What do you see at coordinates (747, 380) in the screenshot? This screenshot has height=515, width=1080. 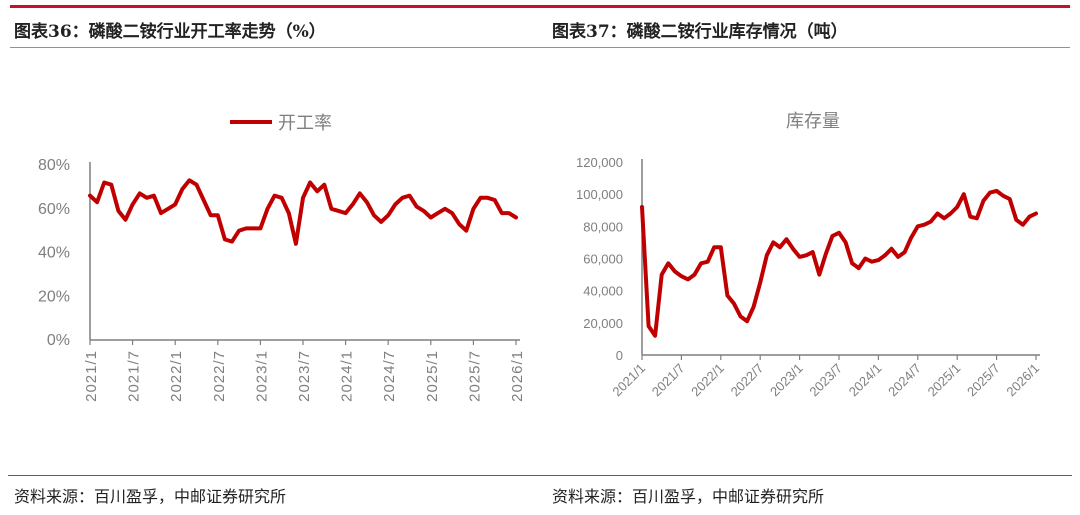 I see `inventory-x-tick-label: 2022/7` at bounding box center [747, 380].